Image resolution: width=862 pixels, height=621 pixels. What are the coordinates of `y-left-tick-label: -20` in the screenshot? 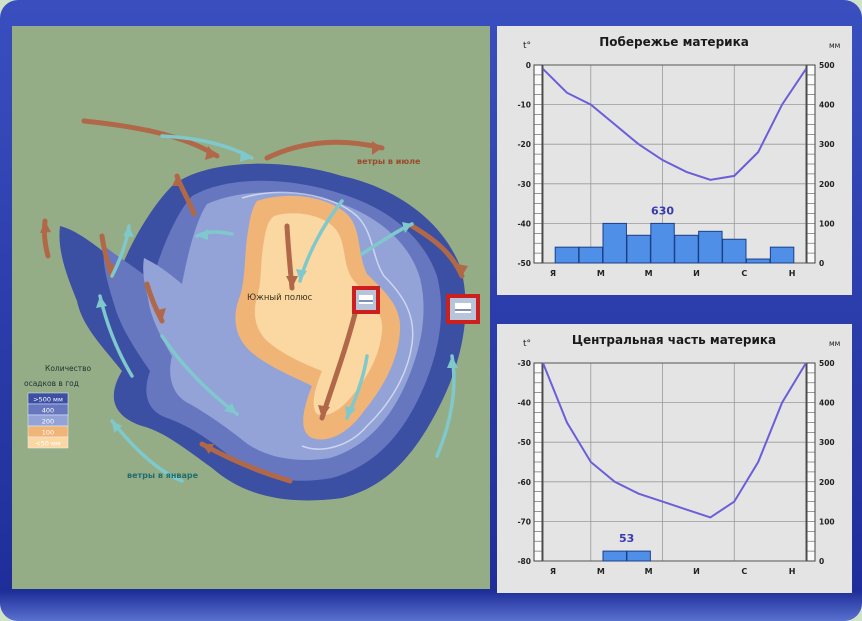 It's located at (524, 144).